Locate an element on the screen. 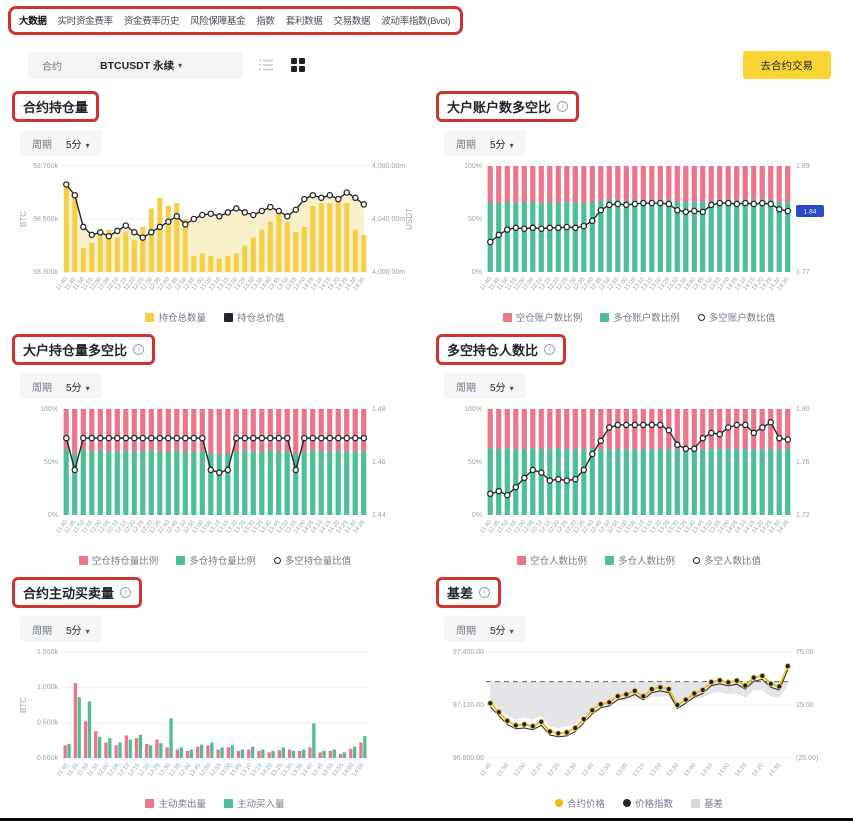 This screenshot has width=853, height=821. grid-view-icon is located at coordinates (298, 65).